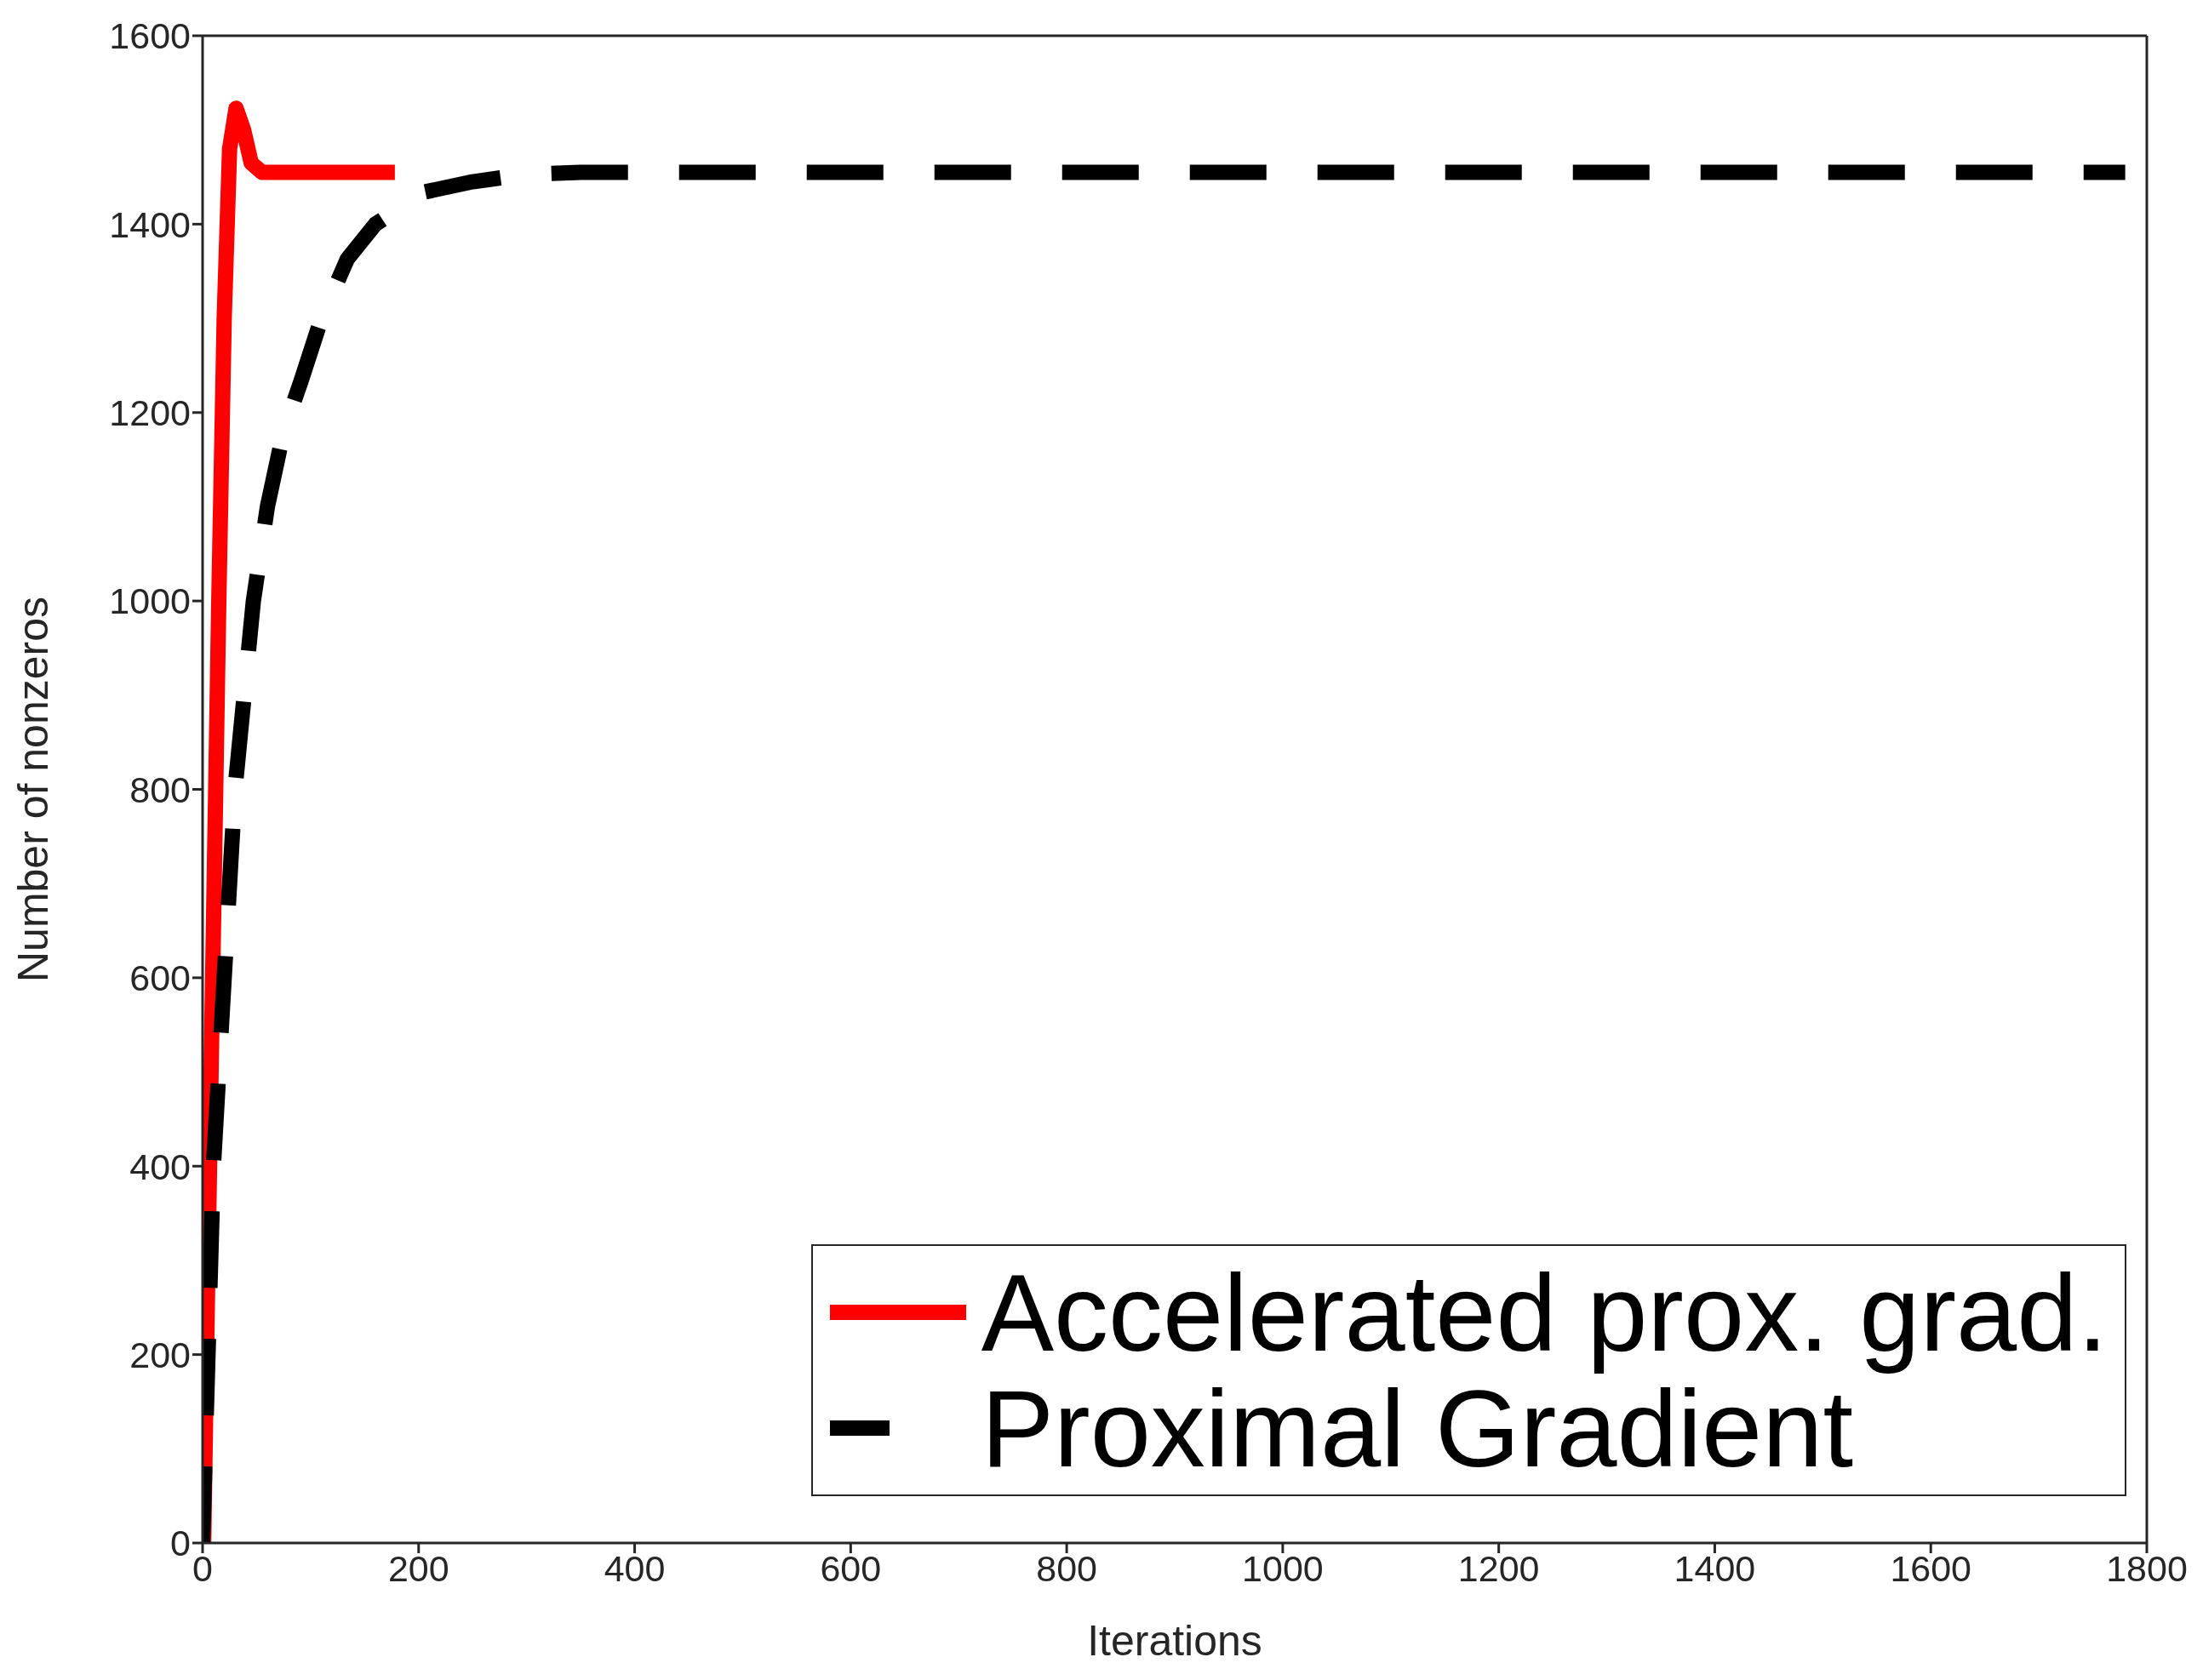 The image size is (2203, 1680). I want to click on y-tick-label: 800, so click(160, 789).